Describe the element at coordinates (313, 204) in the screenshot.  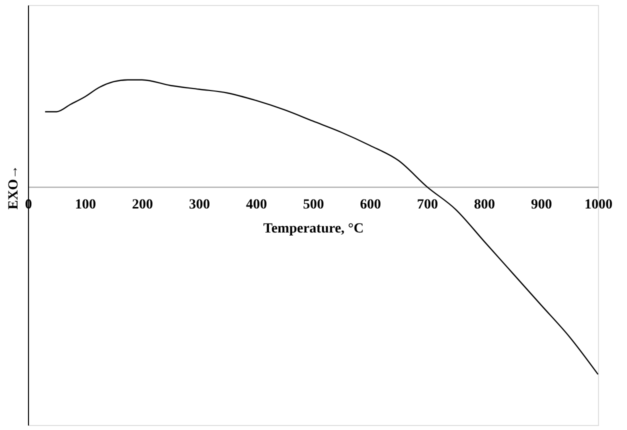
I see `x-tick-label: 500` at that location.